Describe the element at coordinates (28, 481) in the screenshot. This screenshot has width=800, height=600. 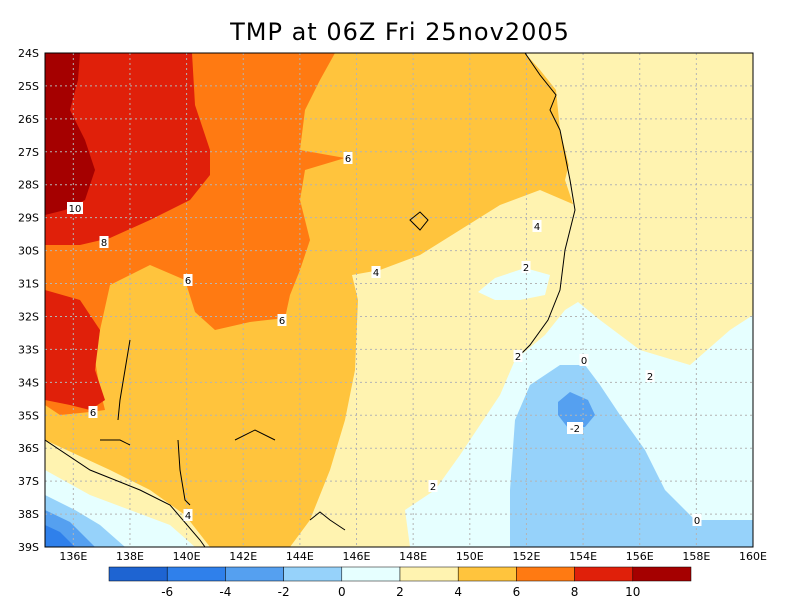
I see `lat-label: 37S` at that location.